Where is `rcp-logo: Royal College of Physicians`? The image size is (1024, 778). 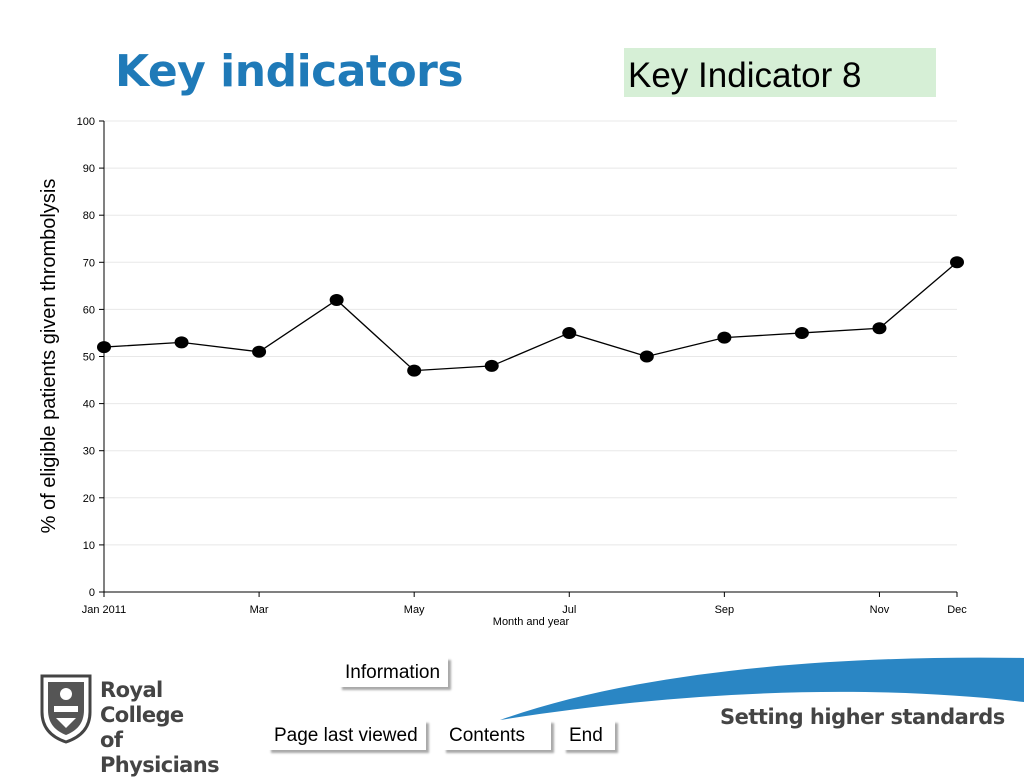 rcp-logo: Royal College of Physicians is located at coordinates (143, 724).